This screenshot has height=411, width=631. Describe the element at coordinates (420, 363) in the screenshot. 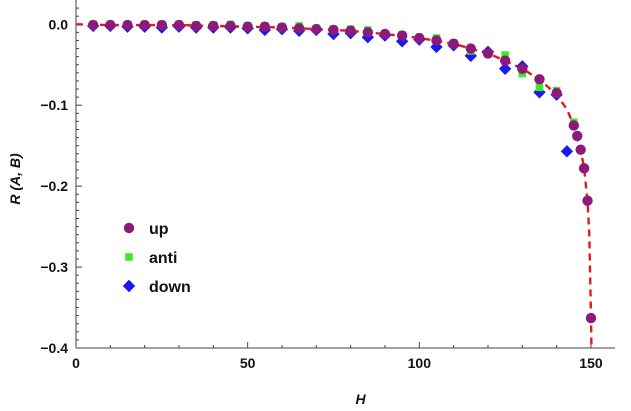

I see `x-tick-label: 100` at that location.